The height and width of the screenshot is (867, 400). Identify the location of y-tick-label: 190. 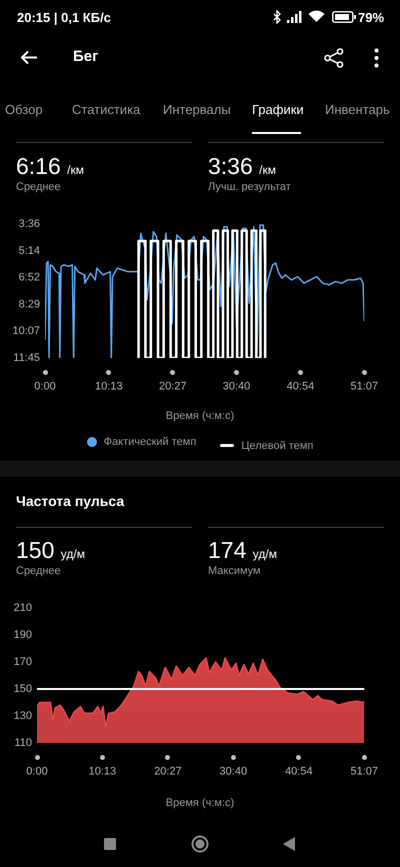
(23, 635).